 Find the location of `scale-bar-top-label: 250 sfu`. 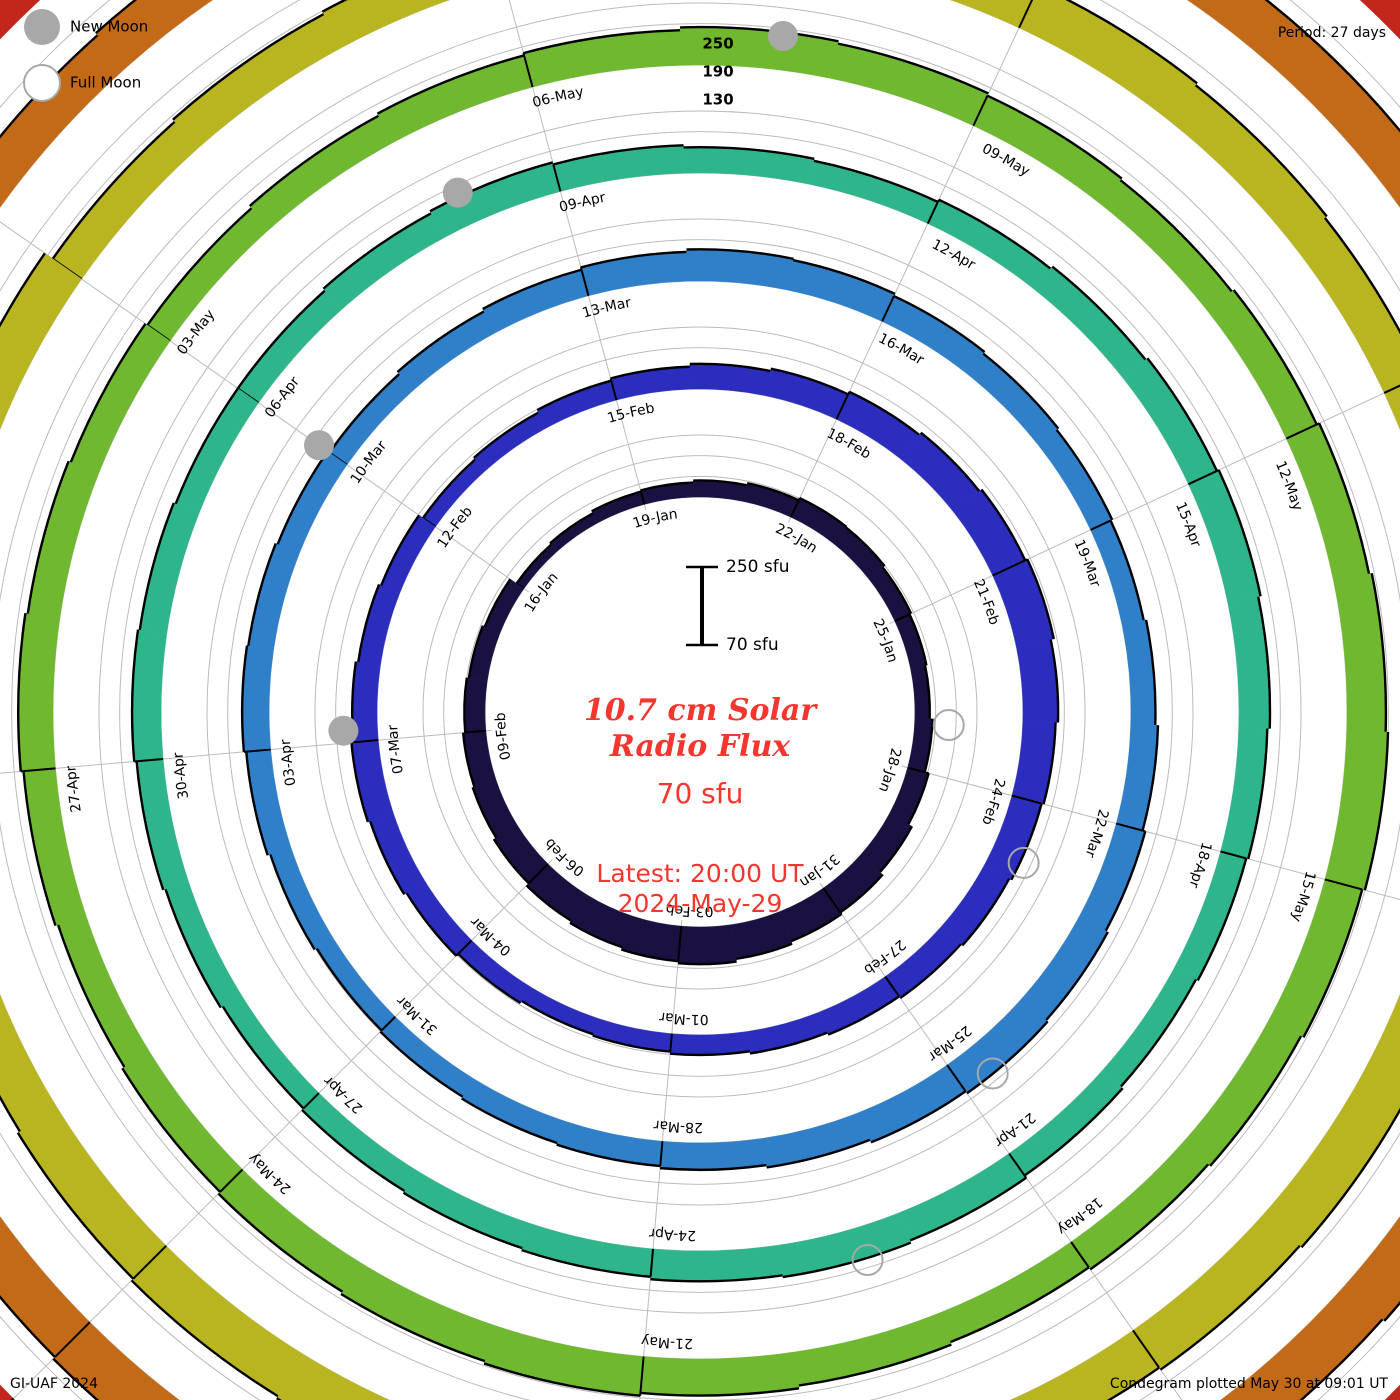

scale-bar-top-label: 250 sfu is located at coordinates (757, 567).